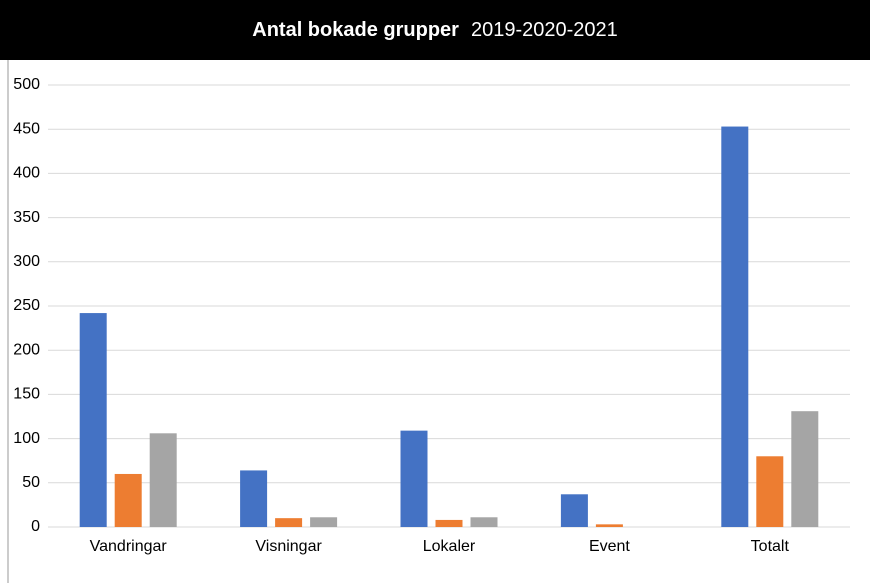  What do you see at coordinates (770, 546) in the screenshot?
I see `x-tick-label: Totalt` at bounding box center [770, 546].